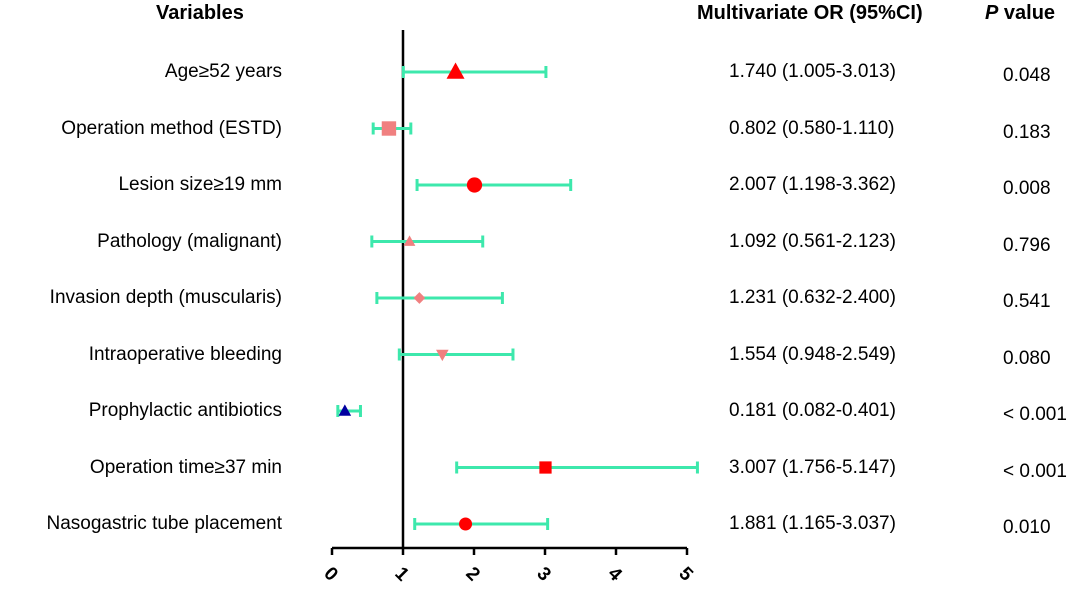  I want to click on row-p-value: 0.183, so click(1027, 132).